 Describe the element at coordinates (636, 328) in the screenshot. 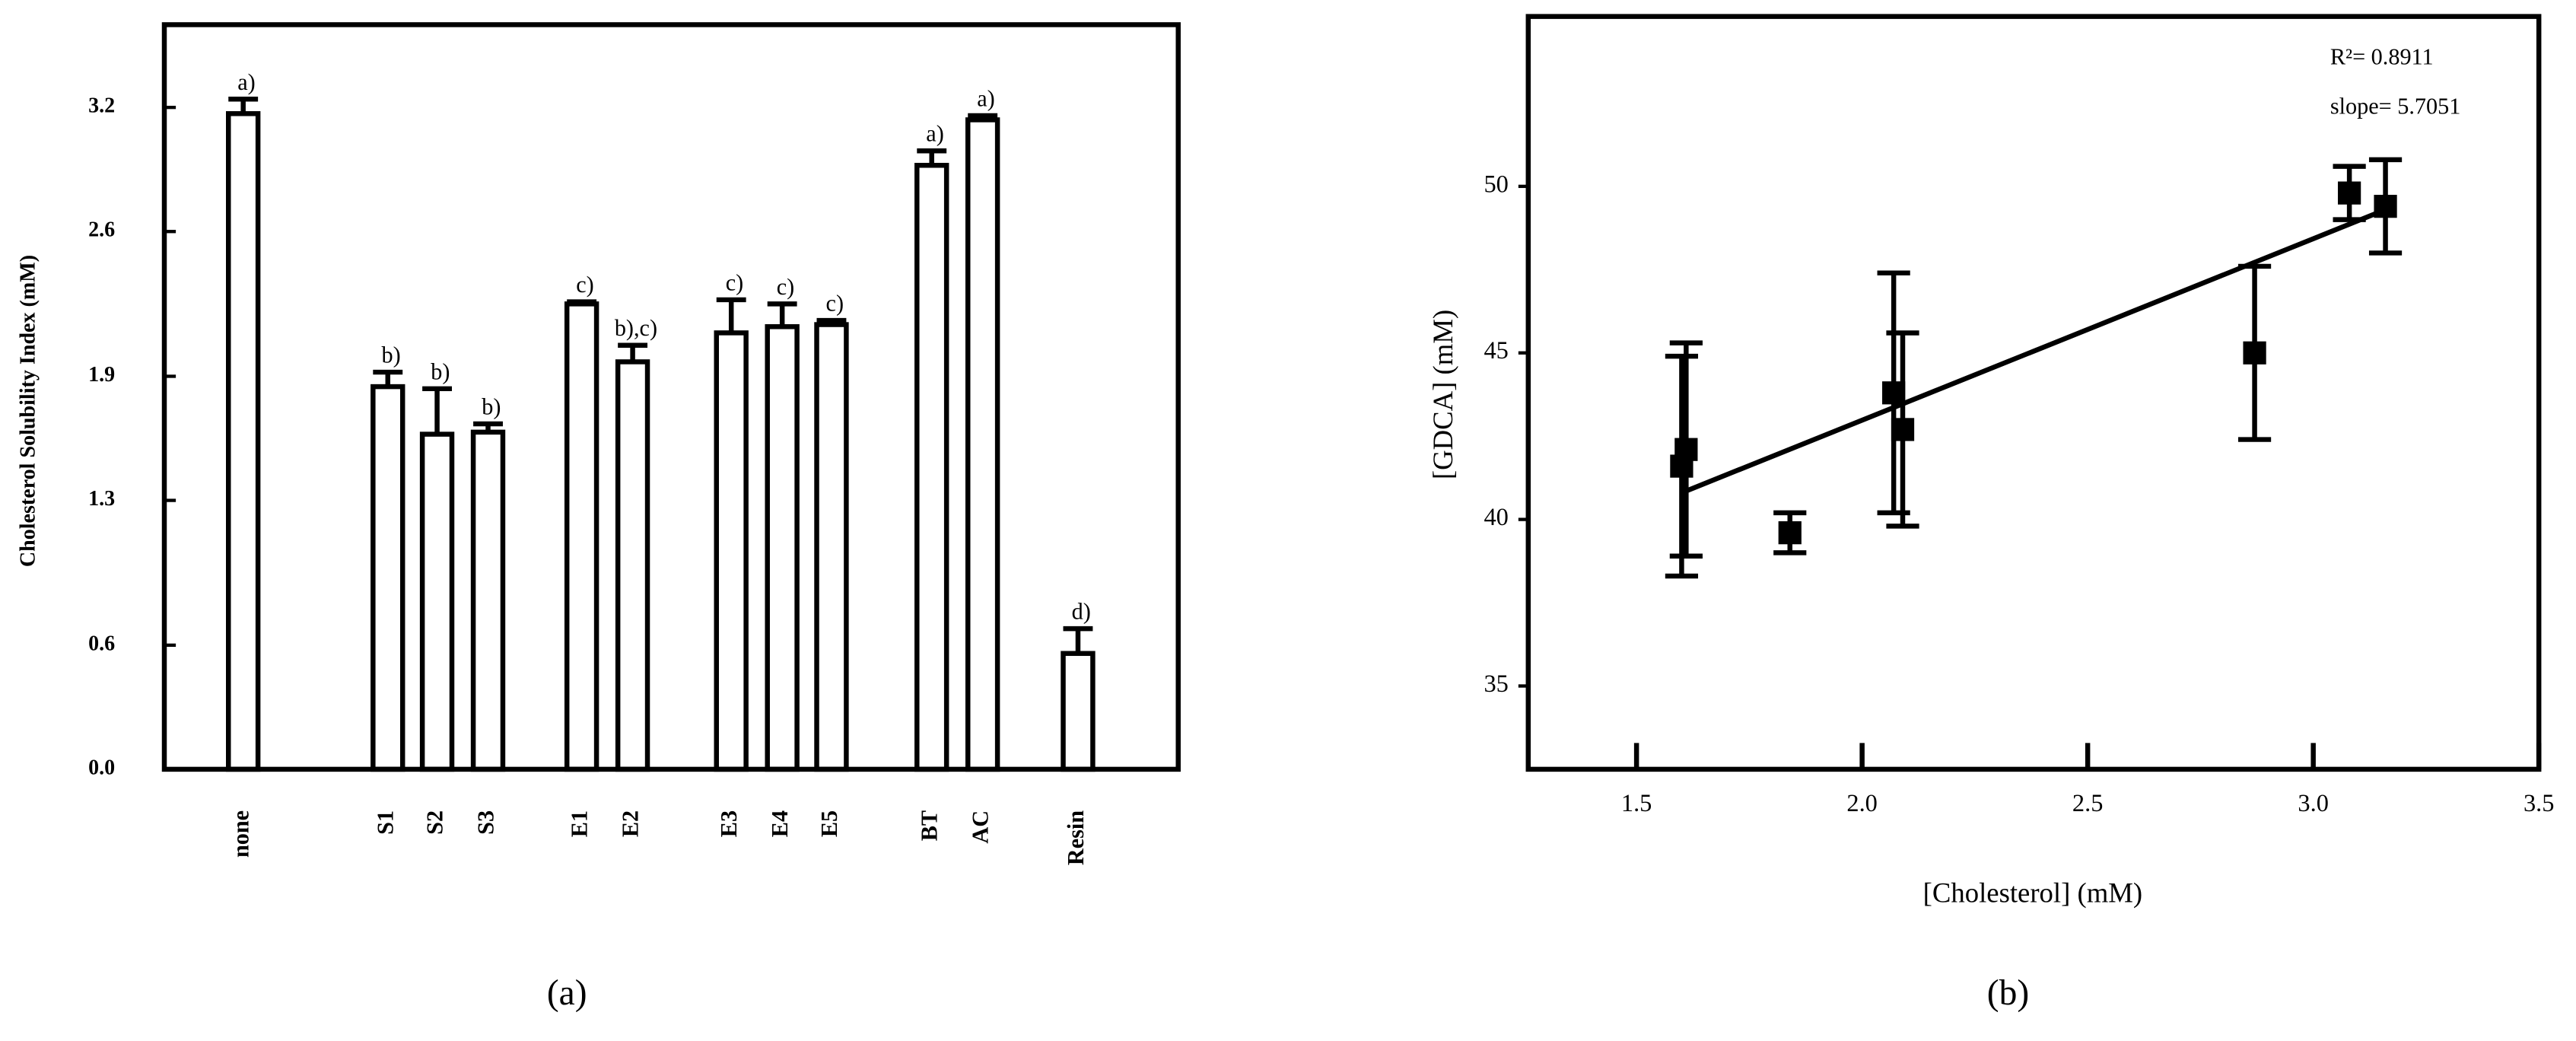

I see `annotation: b),c)` at that location.